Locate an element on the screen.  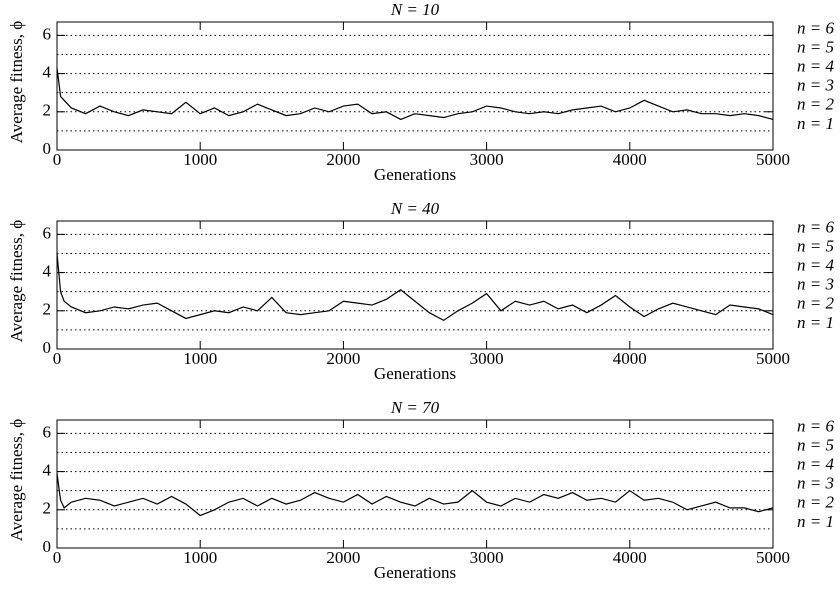
panel-title: N = 70 is located at coordinates (415, 407).